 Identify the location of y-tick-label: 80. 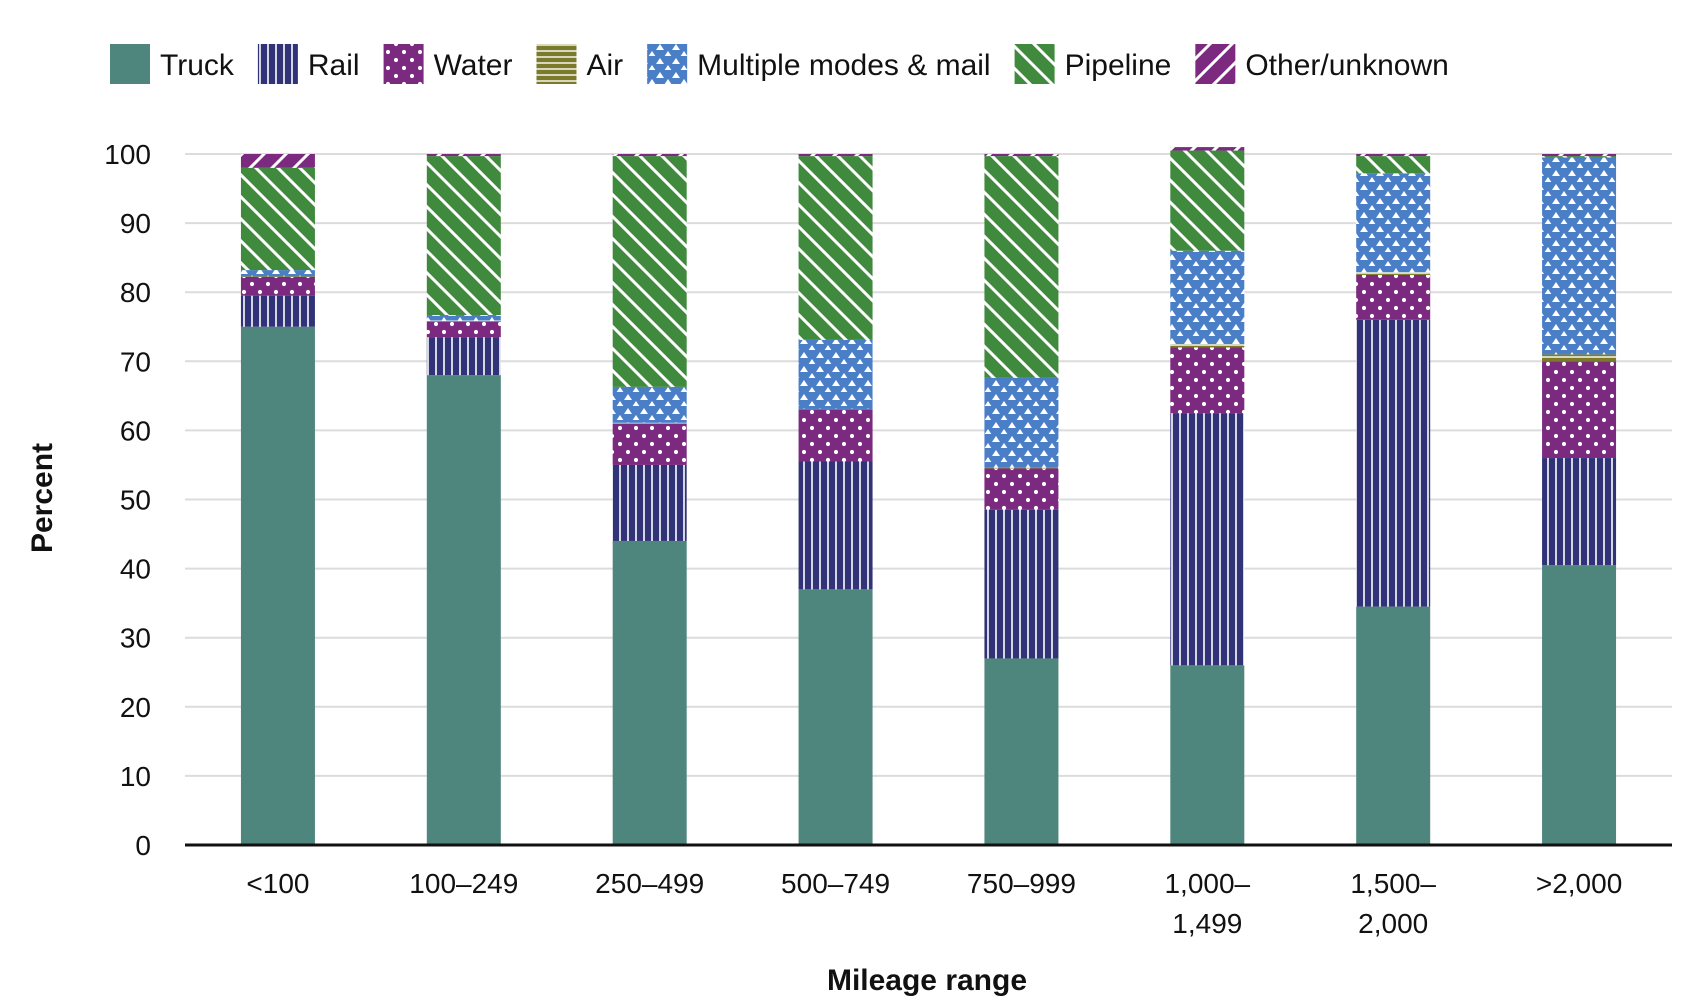
(135, 292).